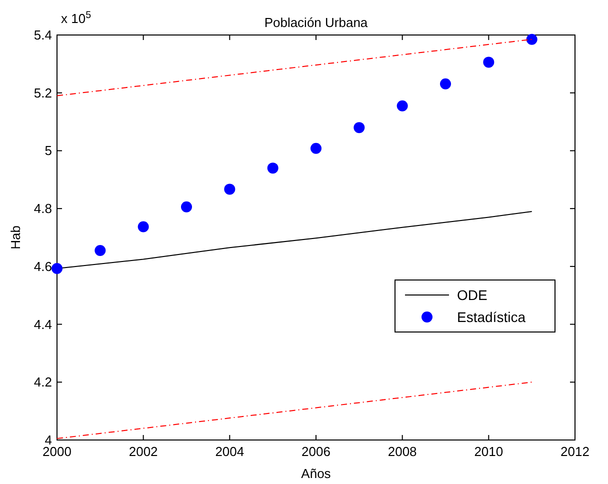 Image resolution: width=608 pixels, height=484 pixels. What do you see at coordinates (43, 208) in the screenshot?
I see `y-tick-label: 4.8` at bounding box center [43, 208].